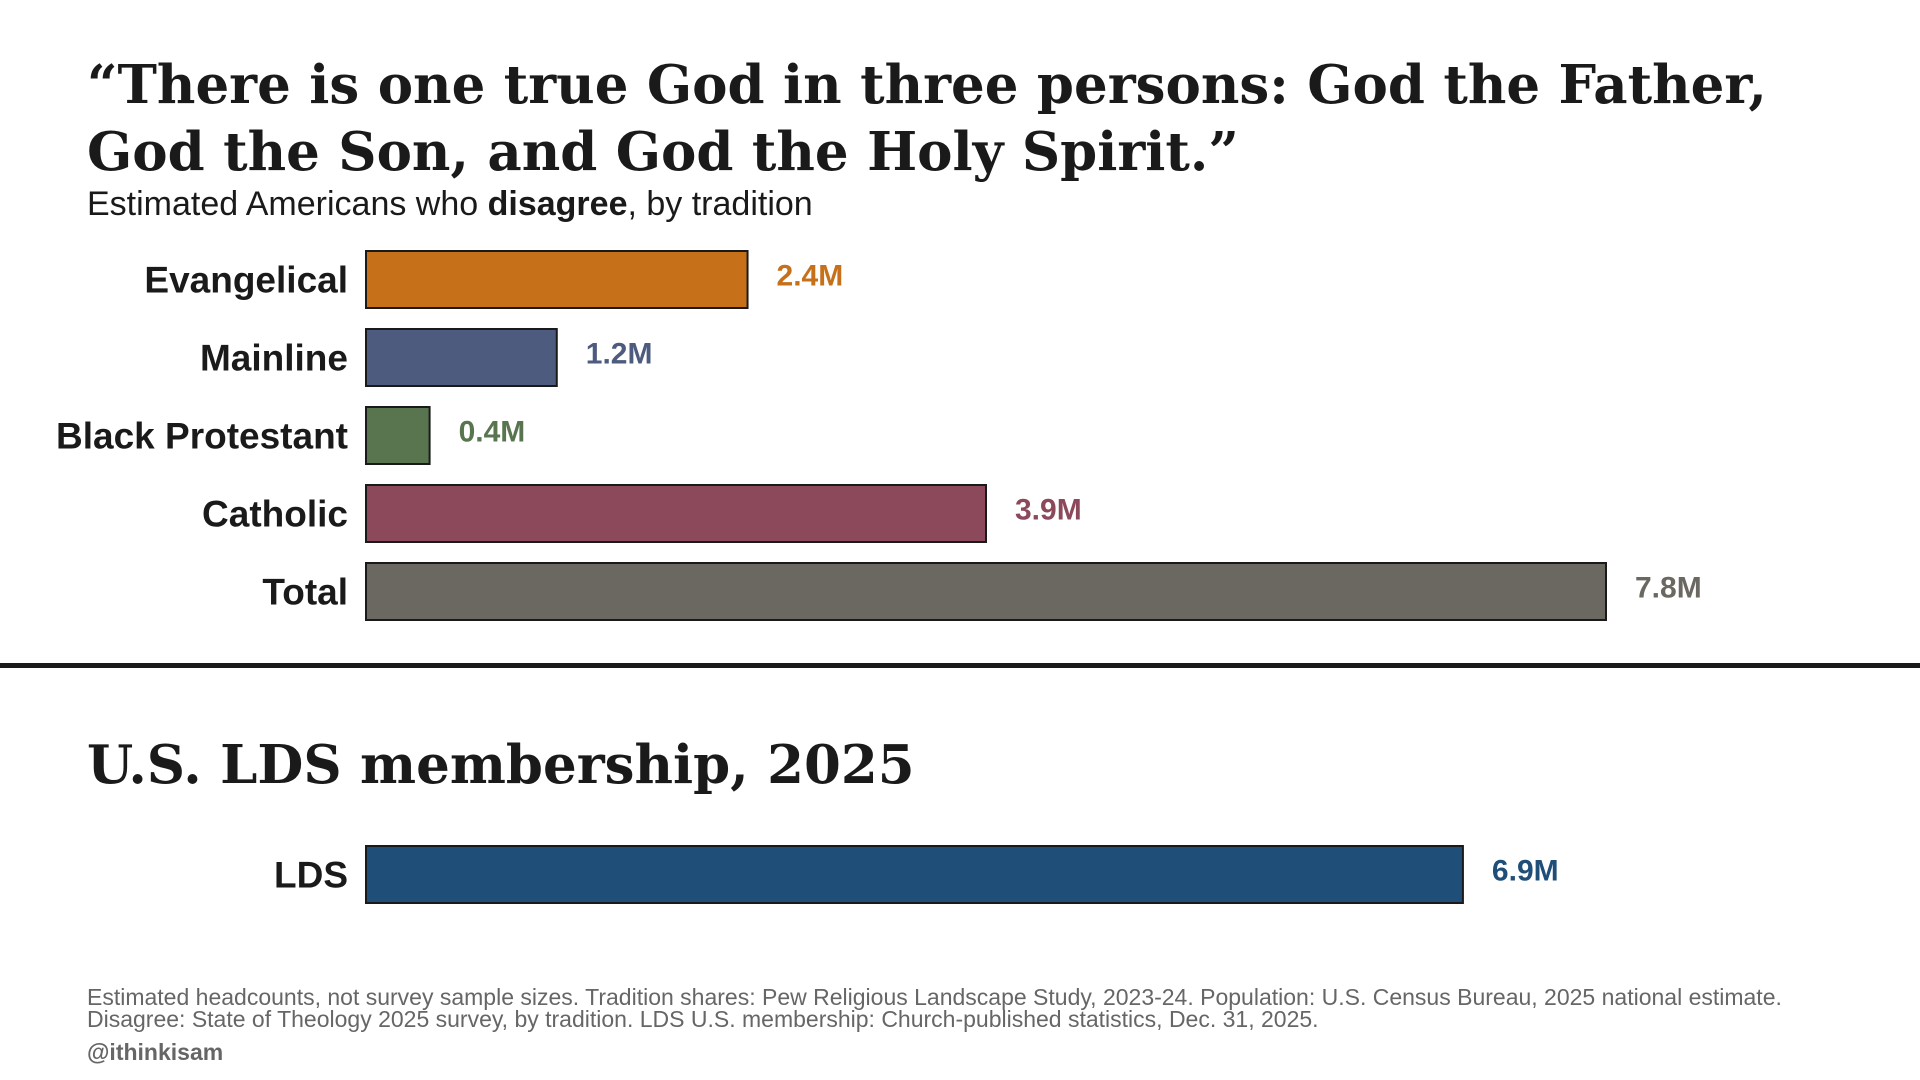  I want to click on author-handle: @ithinkisam, so click(155, 1052).